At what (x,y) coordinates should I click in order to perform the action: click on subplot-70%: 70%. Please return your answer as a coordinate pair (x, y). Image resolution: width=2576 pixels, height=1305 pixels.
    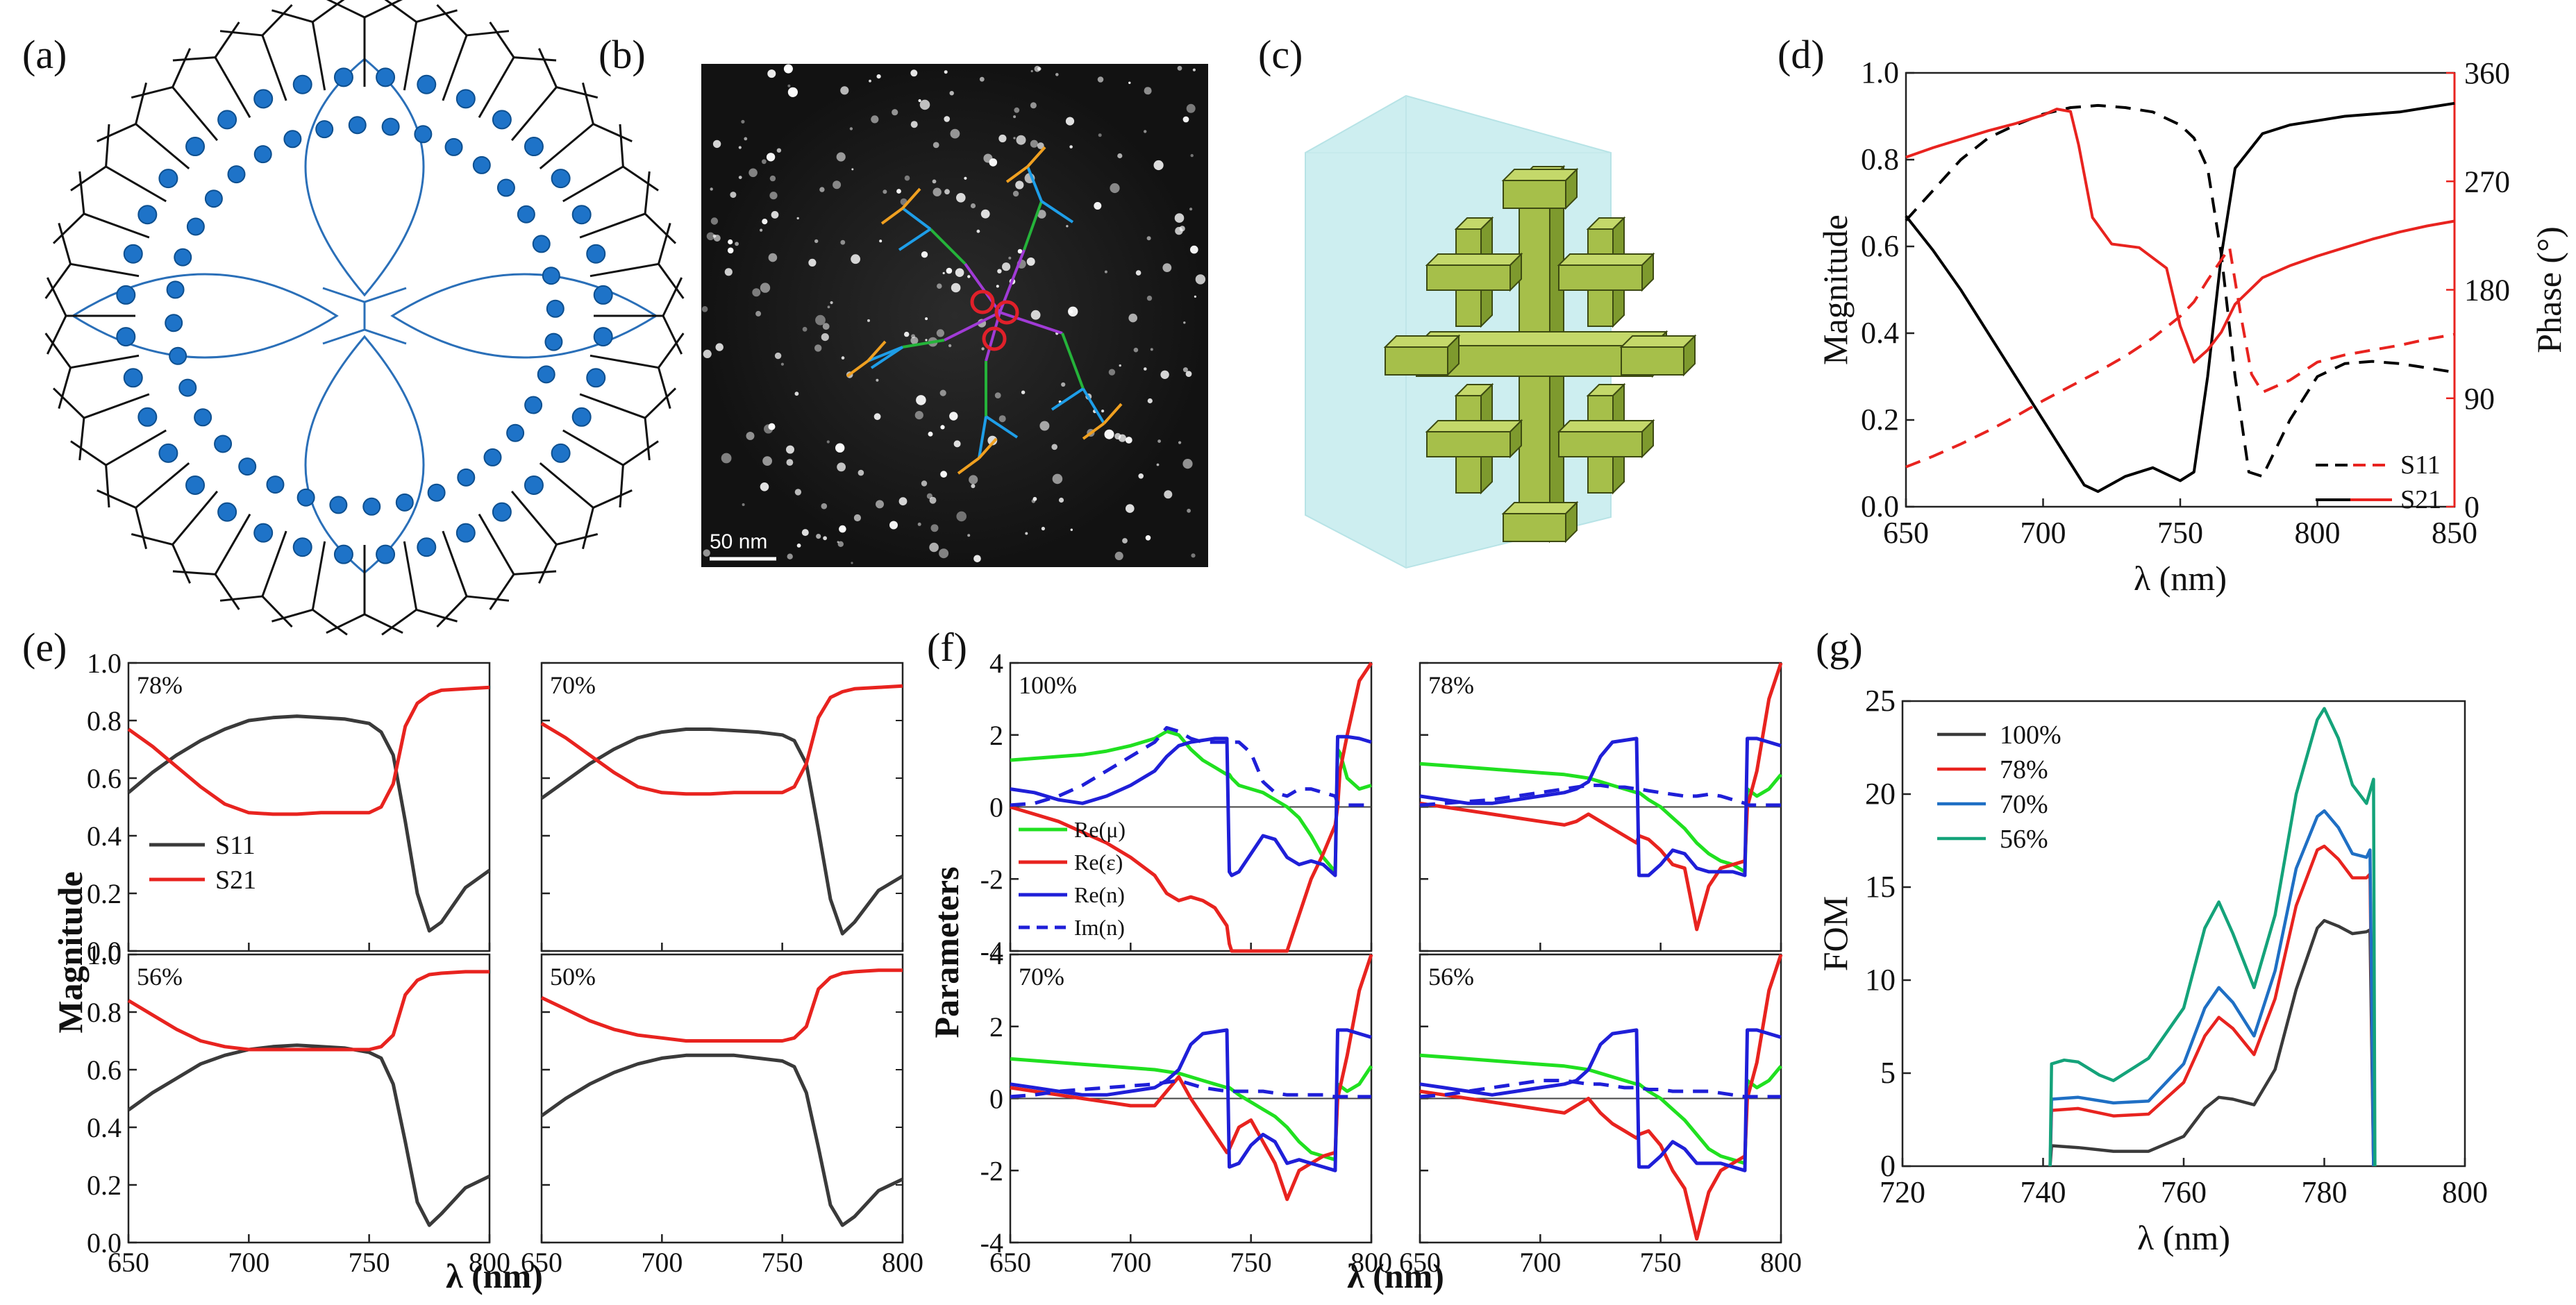
    Looking at the image, I should click on (722, 807).